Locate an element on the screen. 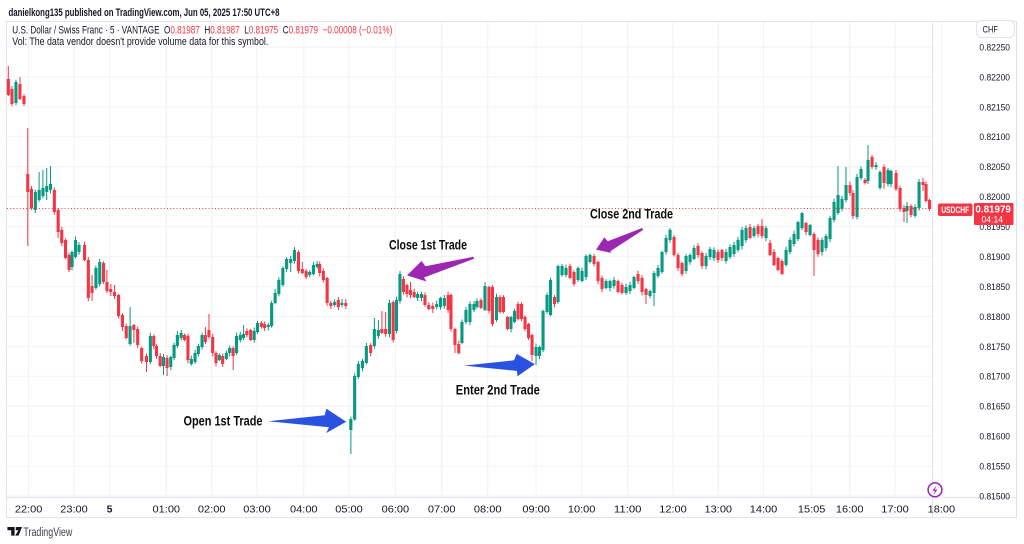 Image resolution: width=1024 pixels, height=544 pixels. svg-text: 0.81500 is located at coordinates (994, 497).